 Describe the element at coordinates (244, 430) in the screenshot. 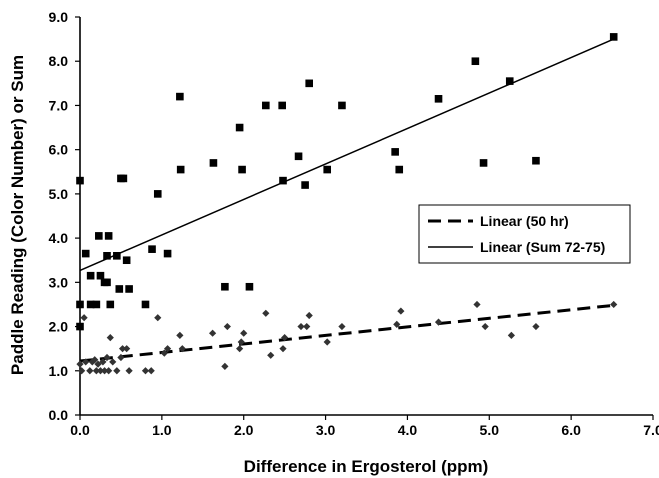

I see `x-tick-label: 2.0` at that location.